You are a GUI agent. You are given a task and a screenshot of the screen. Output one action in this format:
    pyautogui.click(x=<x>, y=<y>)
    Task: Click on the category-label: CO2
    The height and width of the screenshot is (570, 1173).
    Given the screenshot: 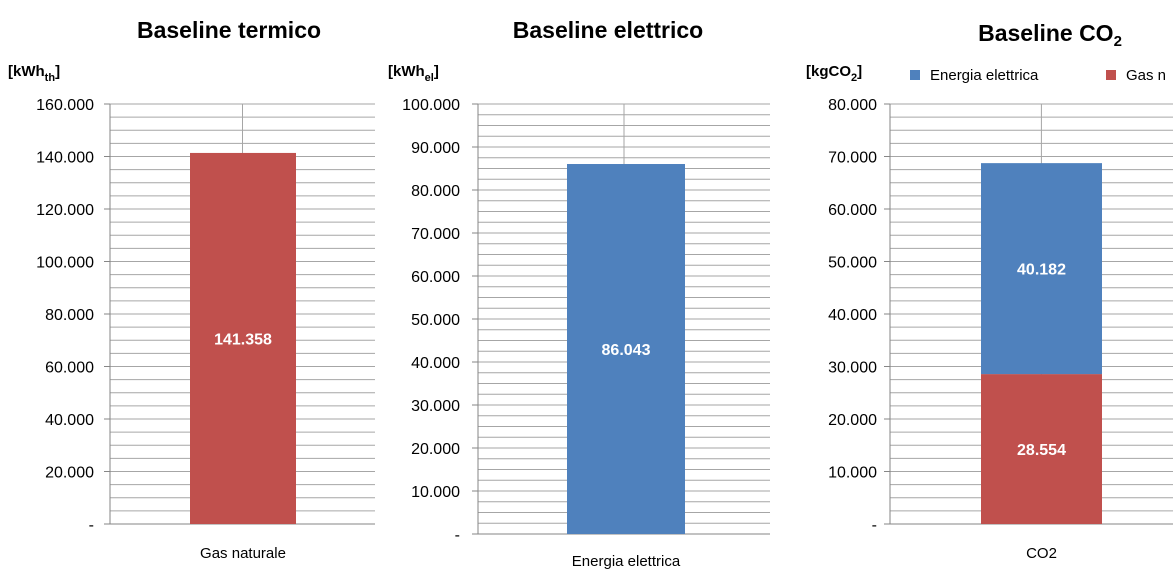 What is the action you would take?
    pyautogui.click(x=1041, y=553)
    